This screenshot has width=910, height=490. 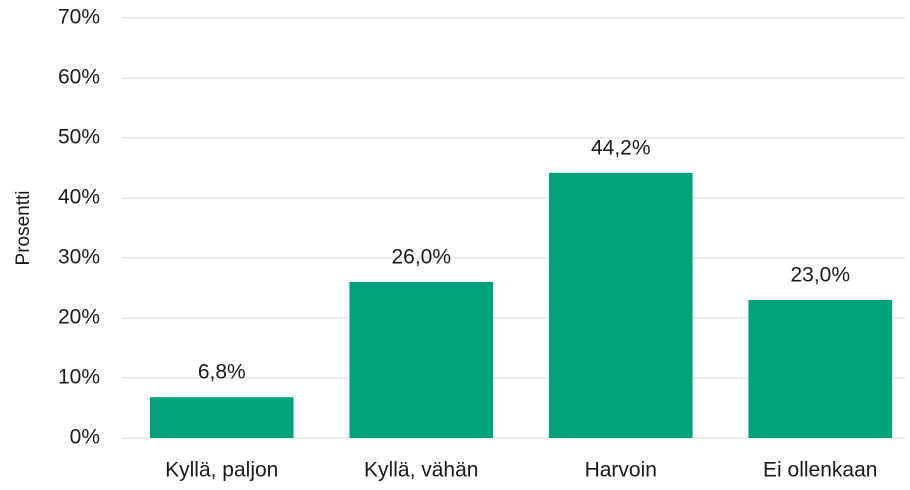 I want to click on y-axis-label: Prosentti, so click(x=23, y=228).